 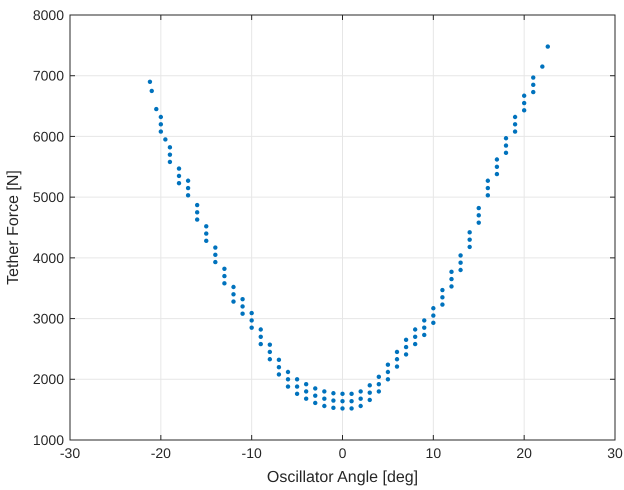 I want to click on y-tick-label: 7000, so click(x=48, y=76).